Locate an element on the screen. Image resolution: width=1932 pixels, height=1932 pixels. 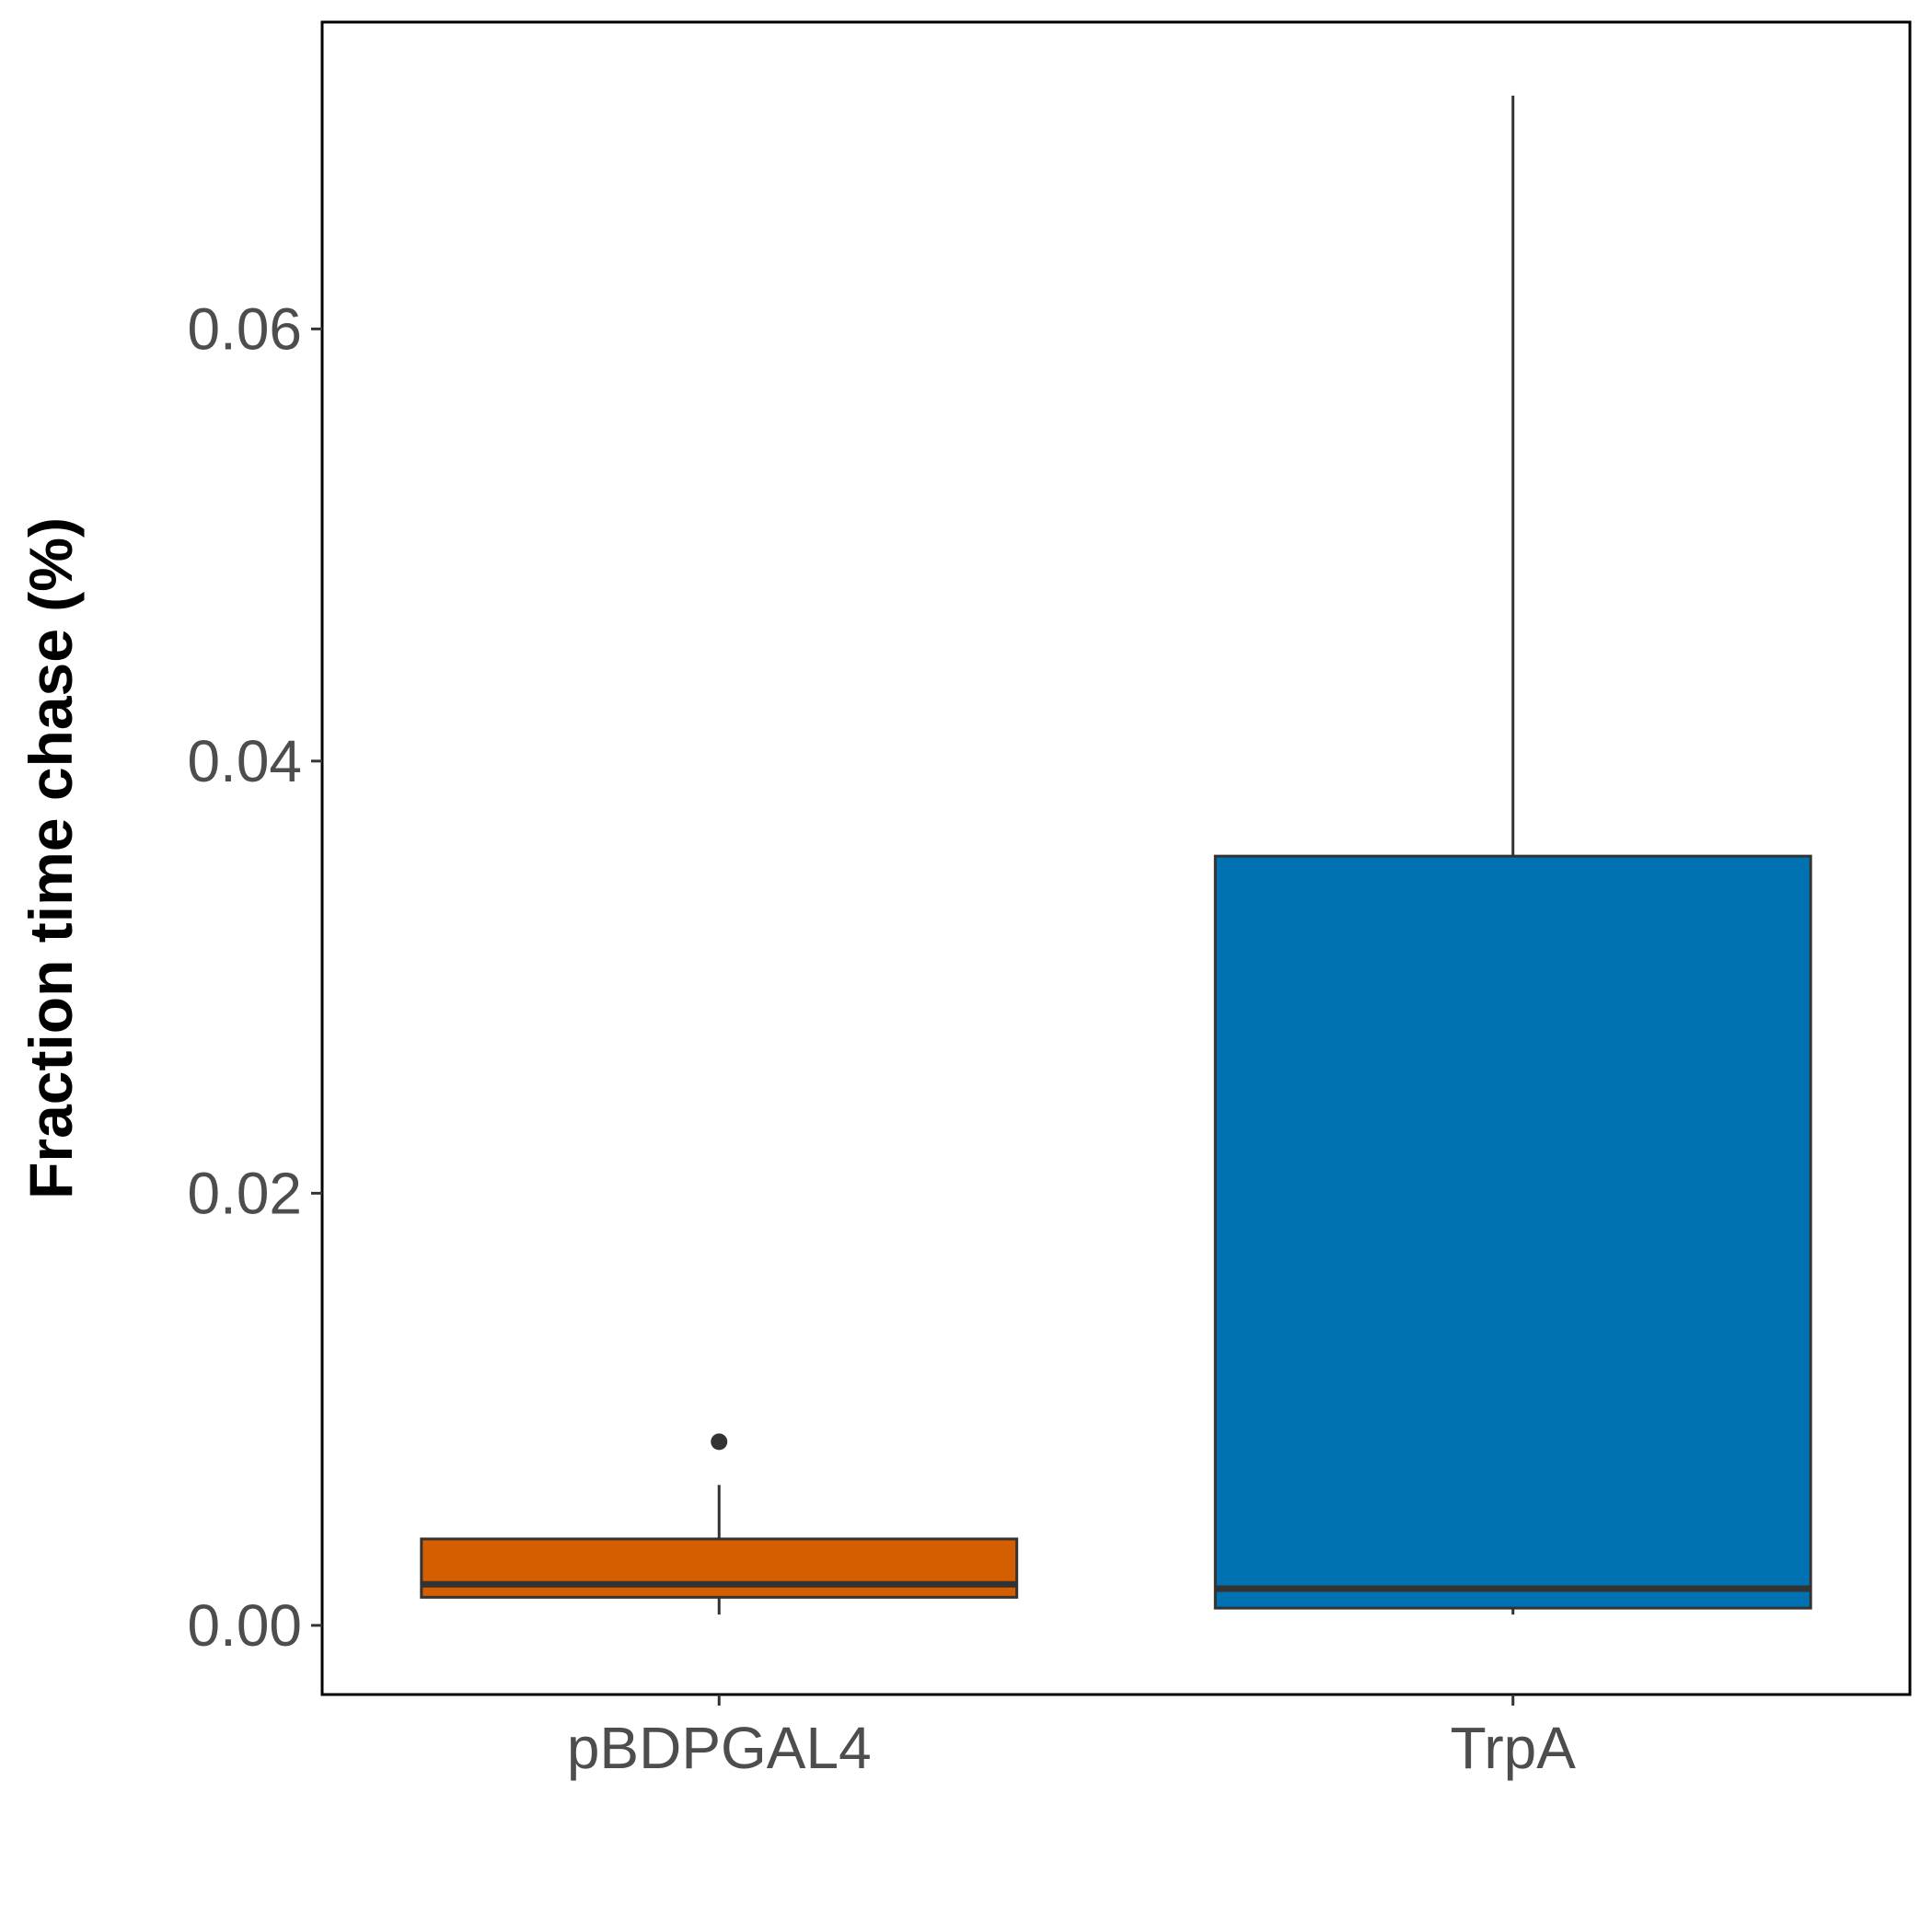
y-tick-label: 0.02 is located at coordinates (245, 1193).